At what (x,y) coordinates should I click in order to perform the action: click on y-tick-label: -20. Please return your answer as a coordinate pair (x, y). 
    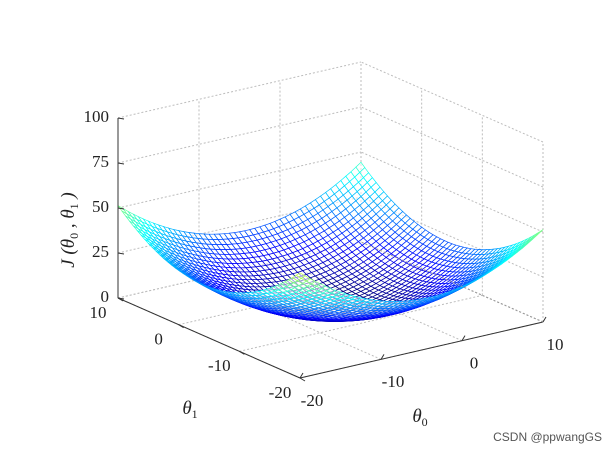
    Looking at the image, I should click on (280, 392).